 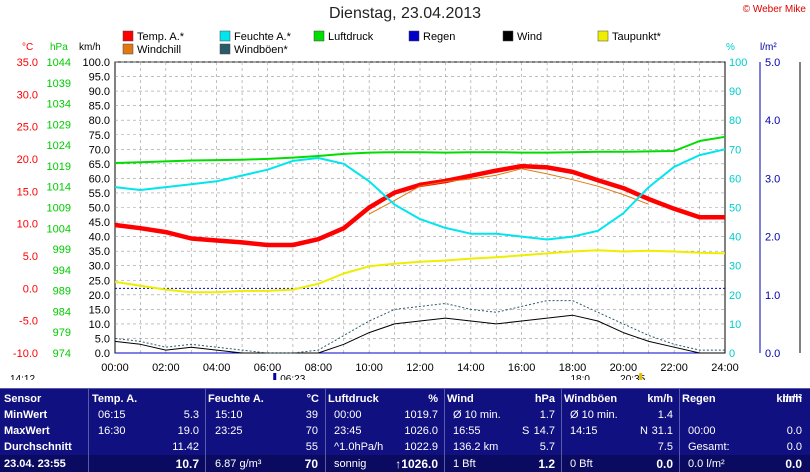 I want to click on time-tick-label: 10:00, so click(x=369, y=368).